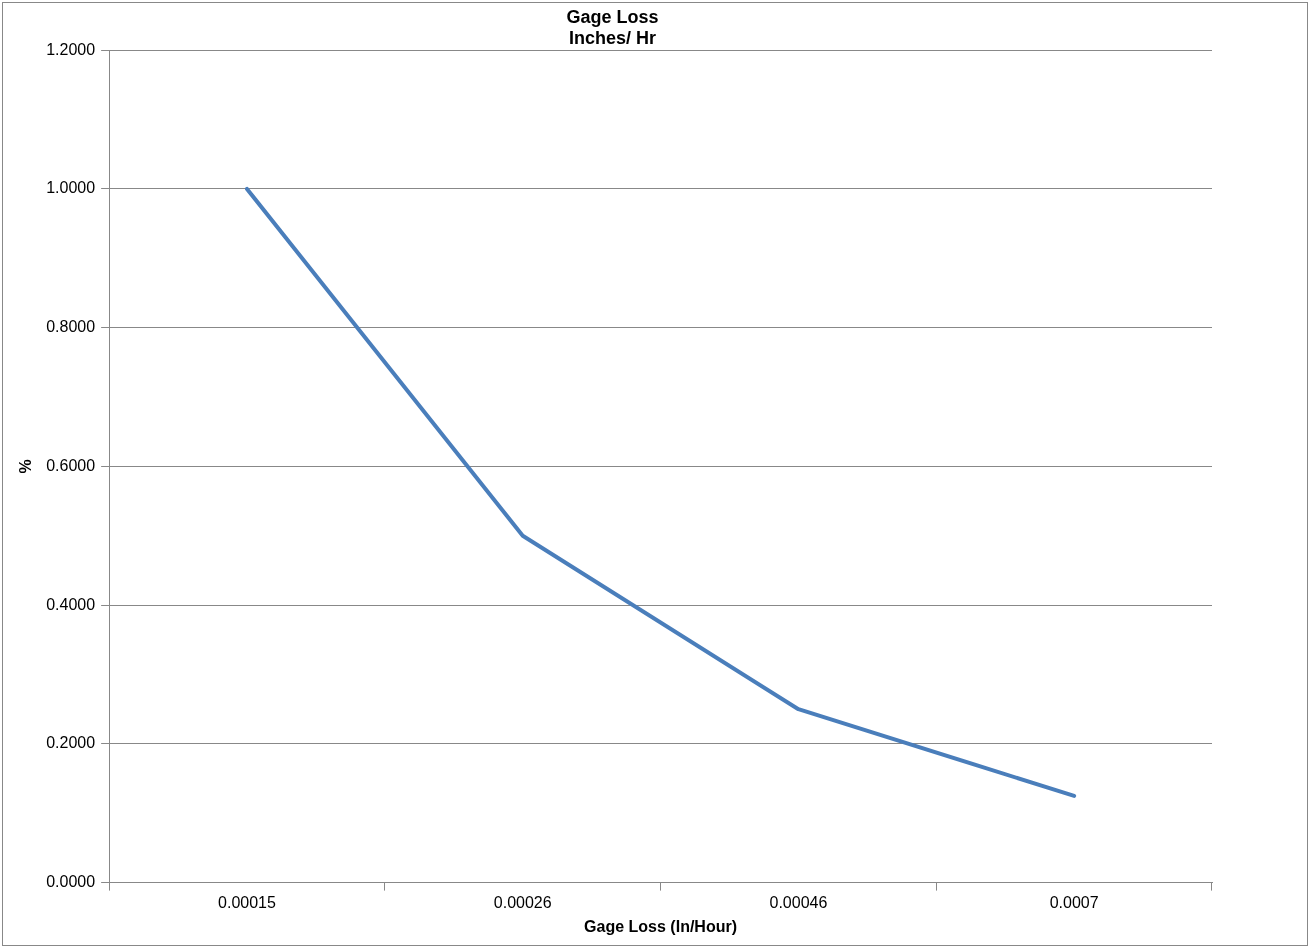 The width and height of the screenshot is (1312, 950). What do you see at coordinates (1074, 902) in the screenshot?
I see `x-tick-label: 0.0007` at bounding box center [1074, 902].